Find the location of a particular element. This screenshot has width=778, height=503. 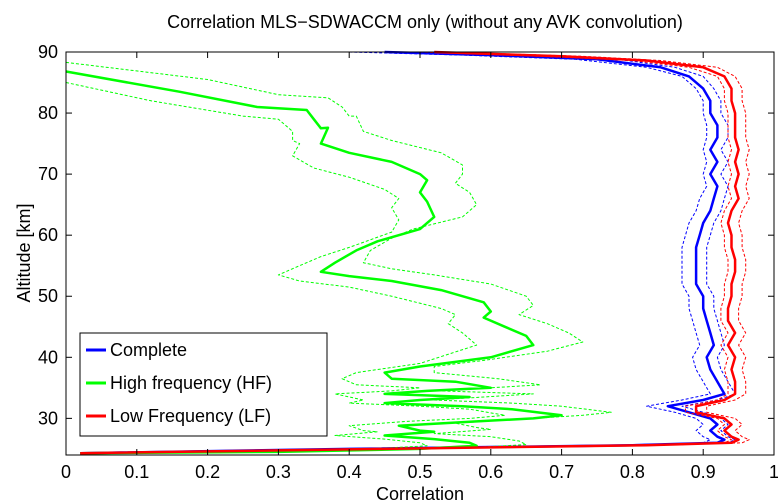

legend-label-hf: High frequency (HF) is located at coordinates (191, 383).